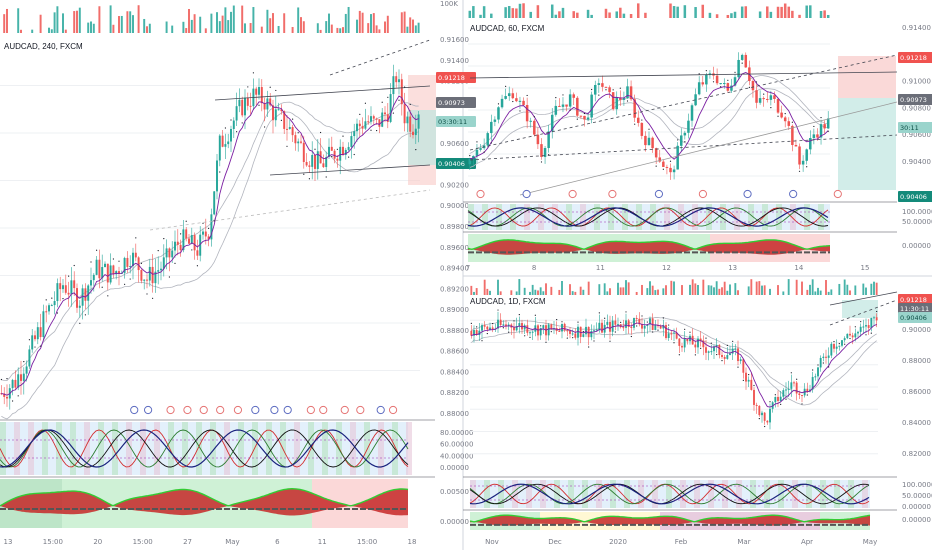 This screenshot has width=932, height=555. What do you see at coordinates (8, 542) in the screenshot?
I see `left-time-label: 13` at bounding box center [8, 542].